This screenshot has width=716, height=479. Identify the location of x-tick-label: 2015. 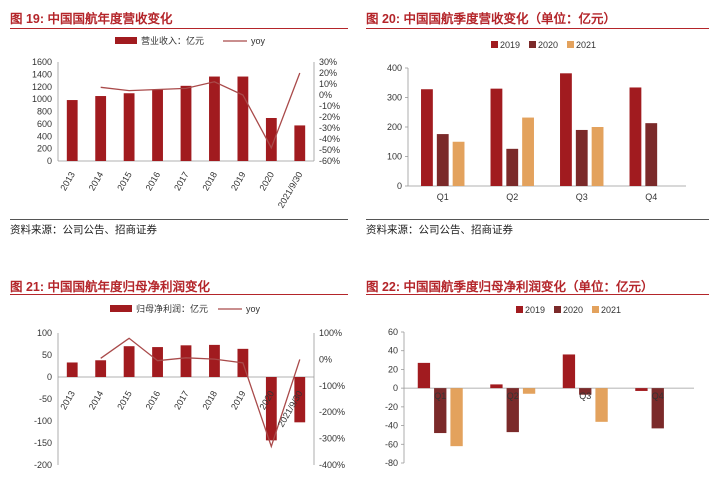
(124, 400).